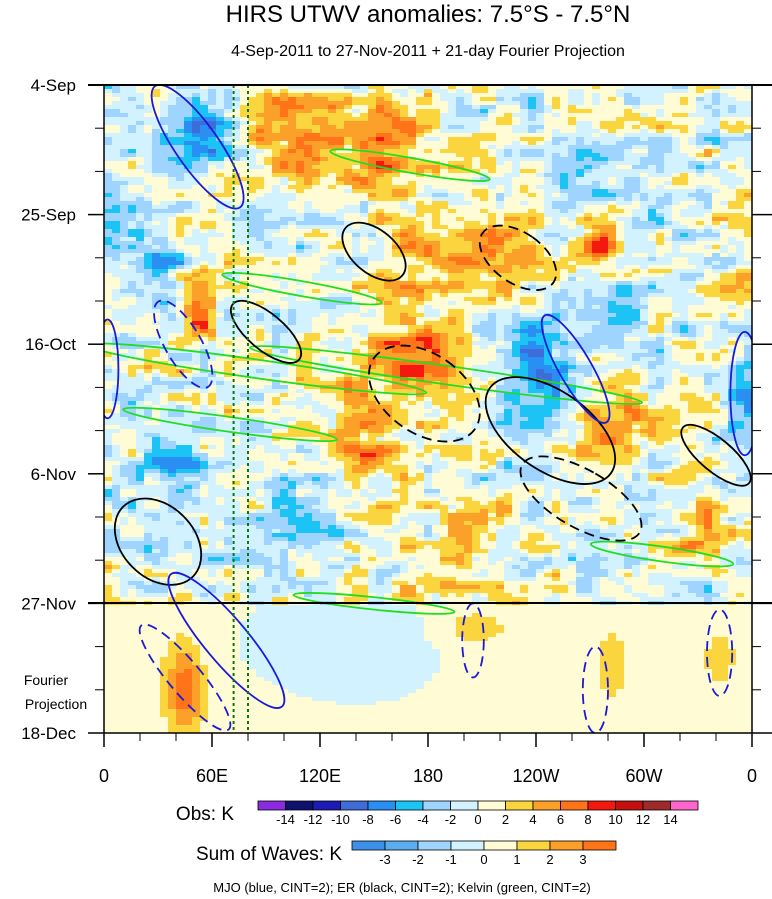  I want to click on x-axis: 0 60E 120E 180 120W 60W 0, so click(428, 759).